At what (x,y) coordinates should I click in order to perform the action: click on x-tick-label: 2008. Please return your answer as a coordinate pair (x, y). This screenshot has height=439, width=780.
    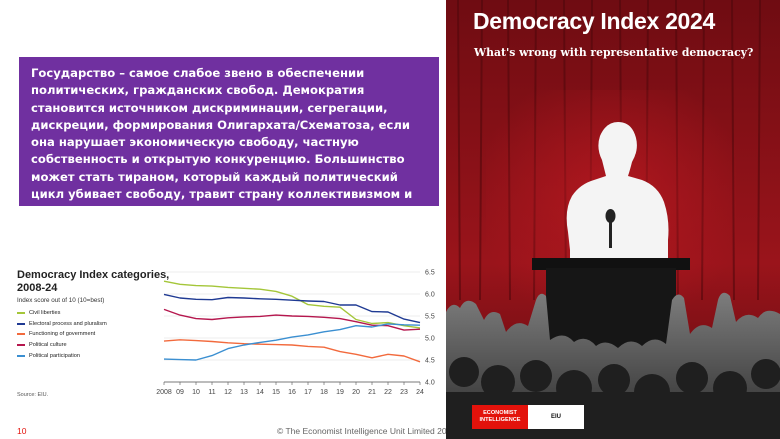
    Looking at the image, I should click on (164, 392).